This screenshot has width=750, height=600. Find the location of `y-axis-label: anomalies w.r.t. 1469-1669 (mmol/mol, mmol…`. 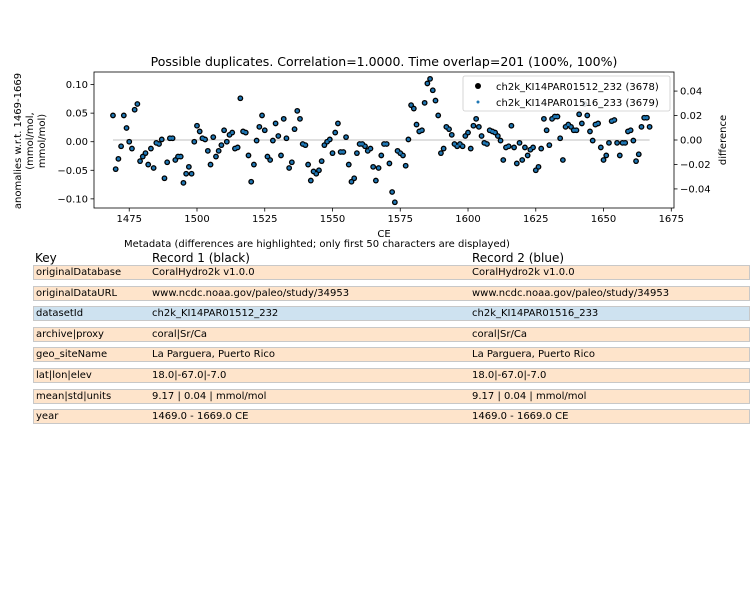

y-axis-label: anomalies w.r.t. 1469-1669 (mmol/mol, mmol… is located at coordinates (30, 141).